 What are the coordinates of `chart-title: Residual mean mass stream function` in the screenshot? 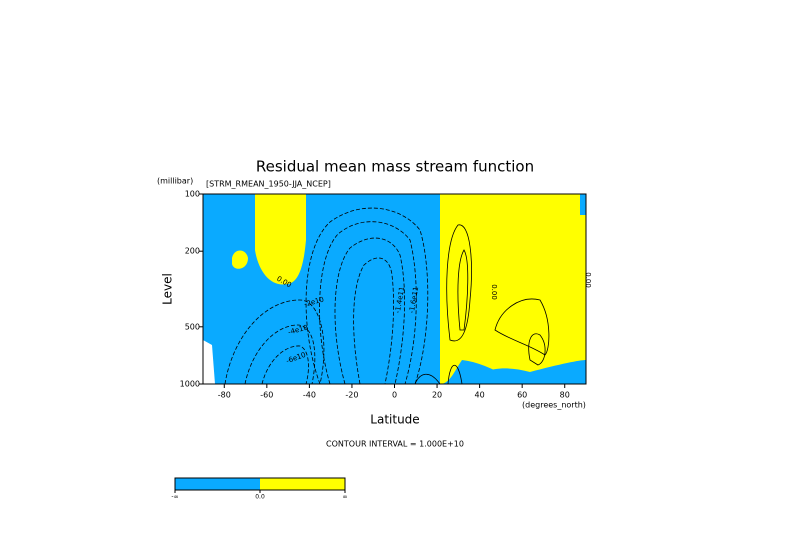 It's located at (395, 167).